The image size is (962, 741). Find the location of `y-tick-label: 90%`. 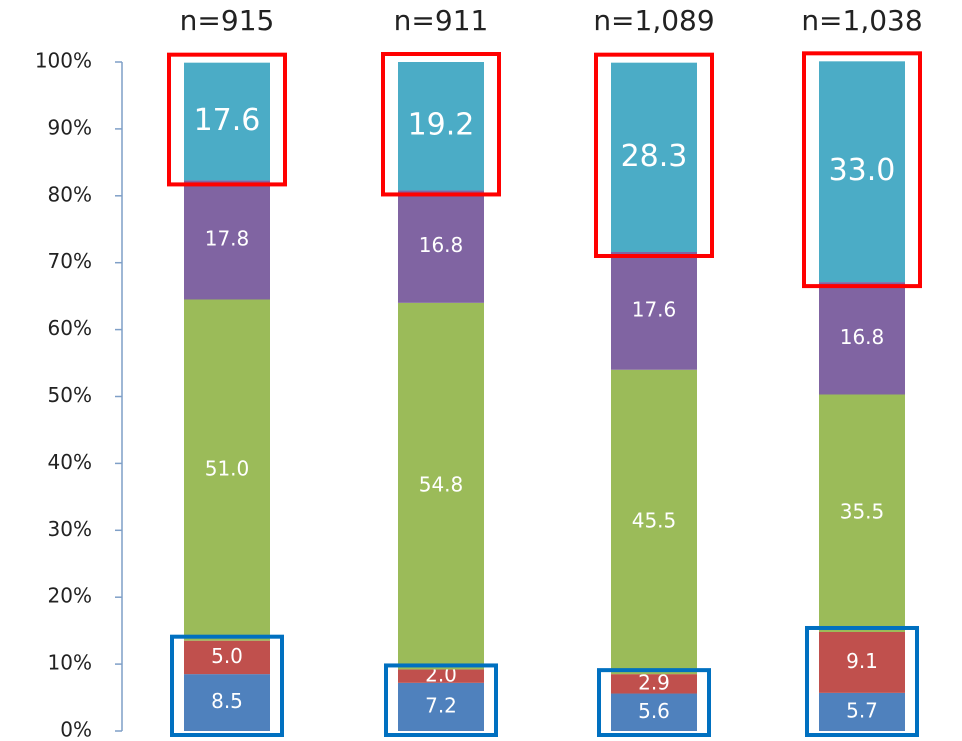

y-tick-label: 90% is located at coordinates (70, 127).